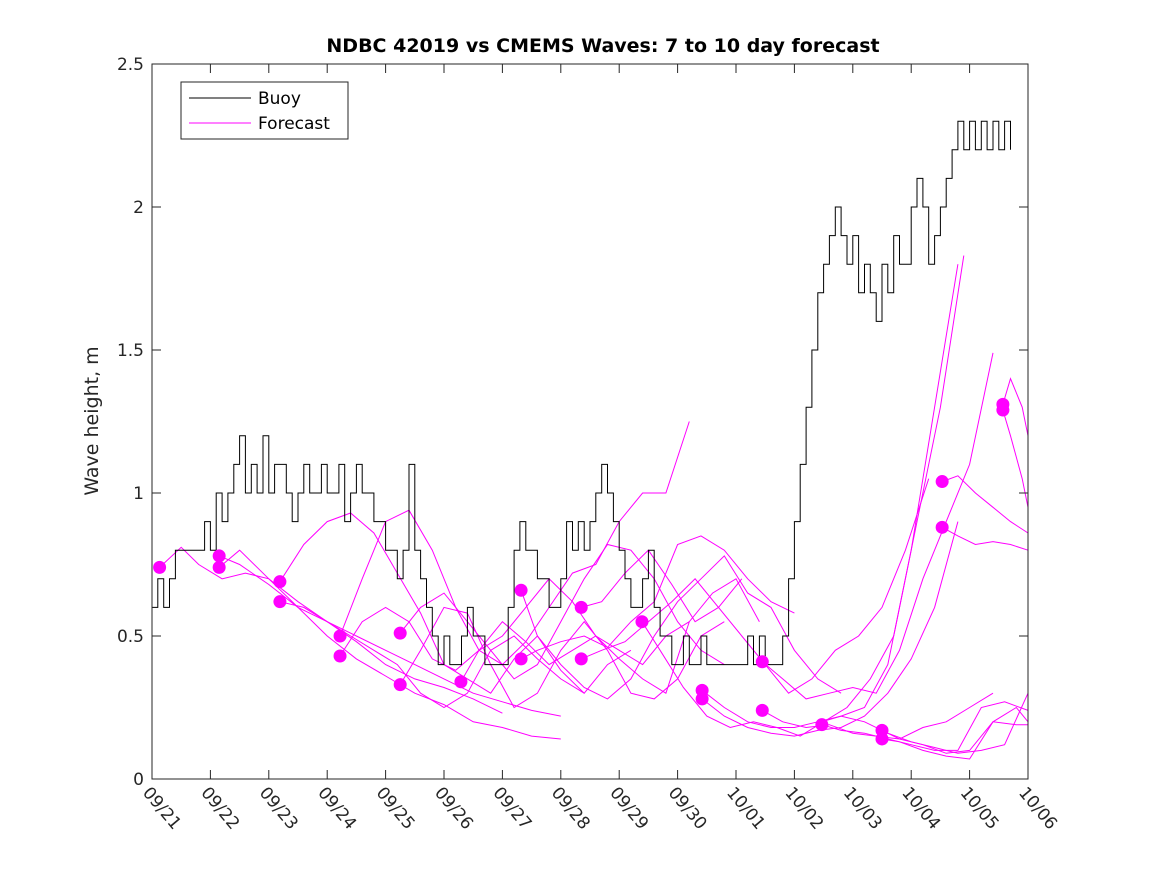 The height and width of the screenshot is (875, 1167). I want to click on y-tick-label: 0.5, so click(130, 637).